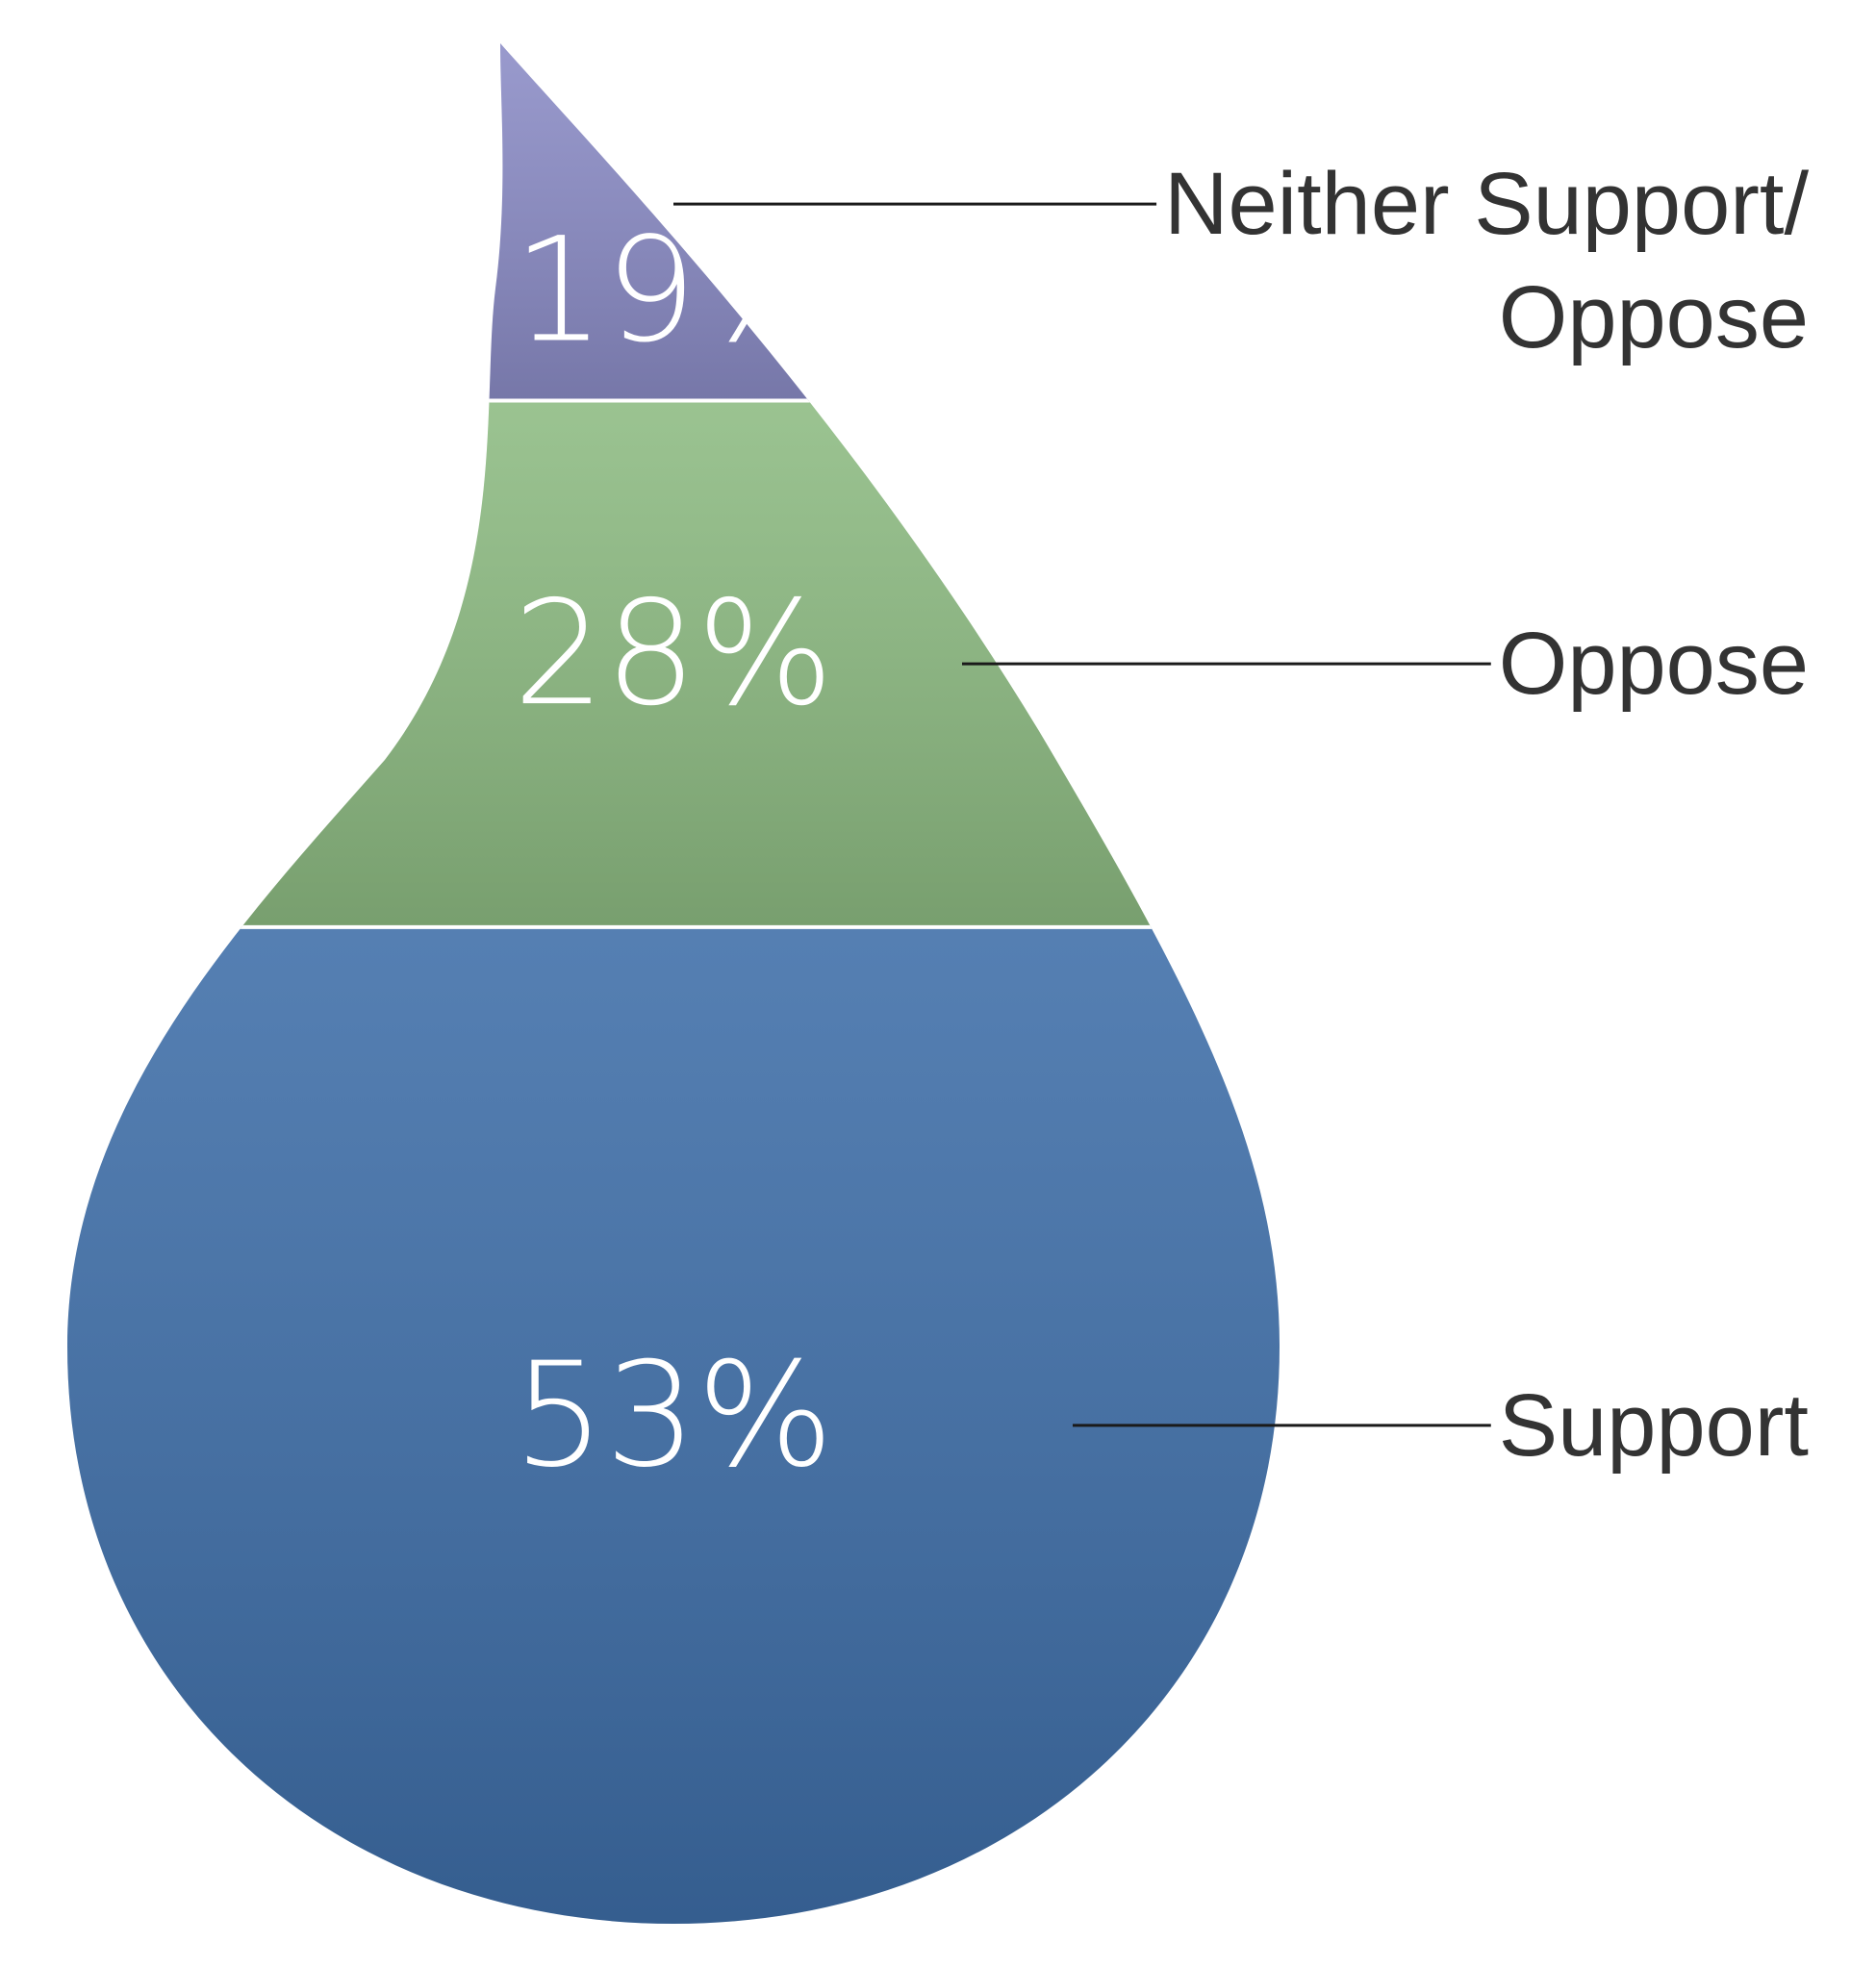  What do you see at coordinates (1486, 261) in the screenshot?
I see `category-label: Neither Support/ Oppose` at bounding box center [1486, 261].